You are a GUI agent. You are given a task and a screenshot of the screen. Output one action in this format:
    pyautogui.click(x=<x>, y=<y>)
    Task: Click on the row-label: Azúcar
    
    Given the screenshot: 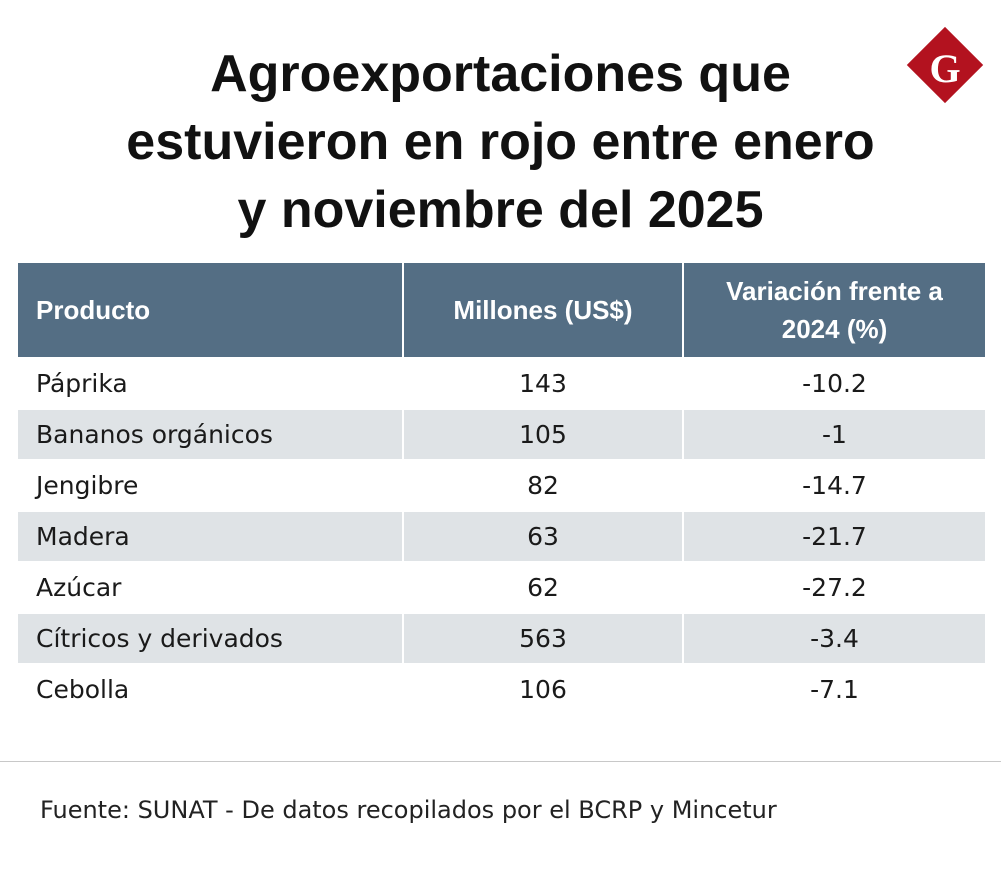 What is the action you would take?
    pyautogui.click(x=79, y=587)
    